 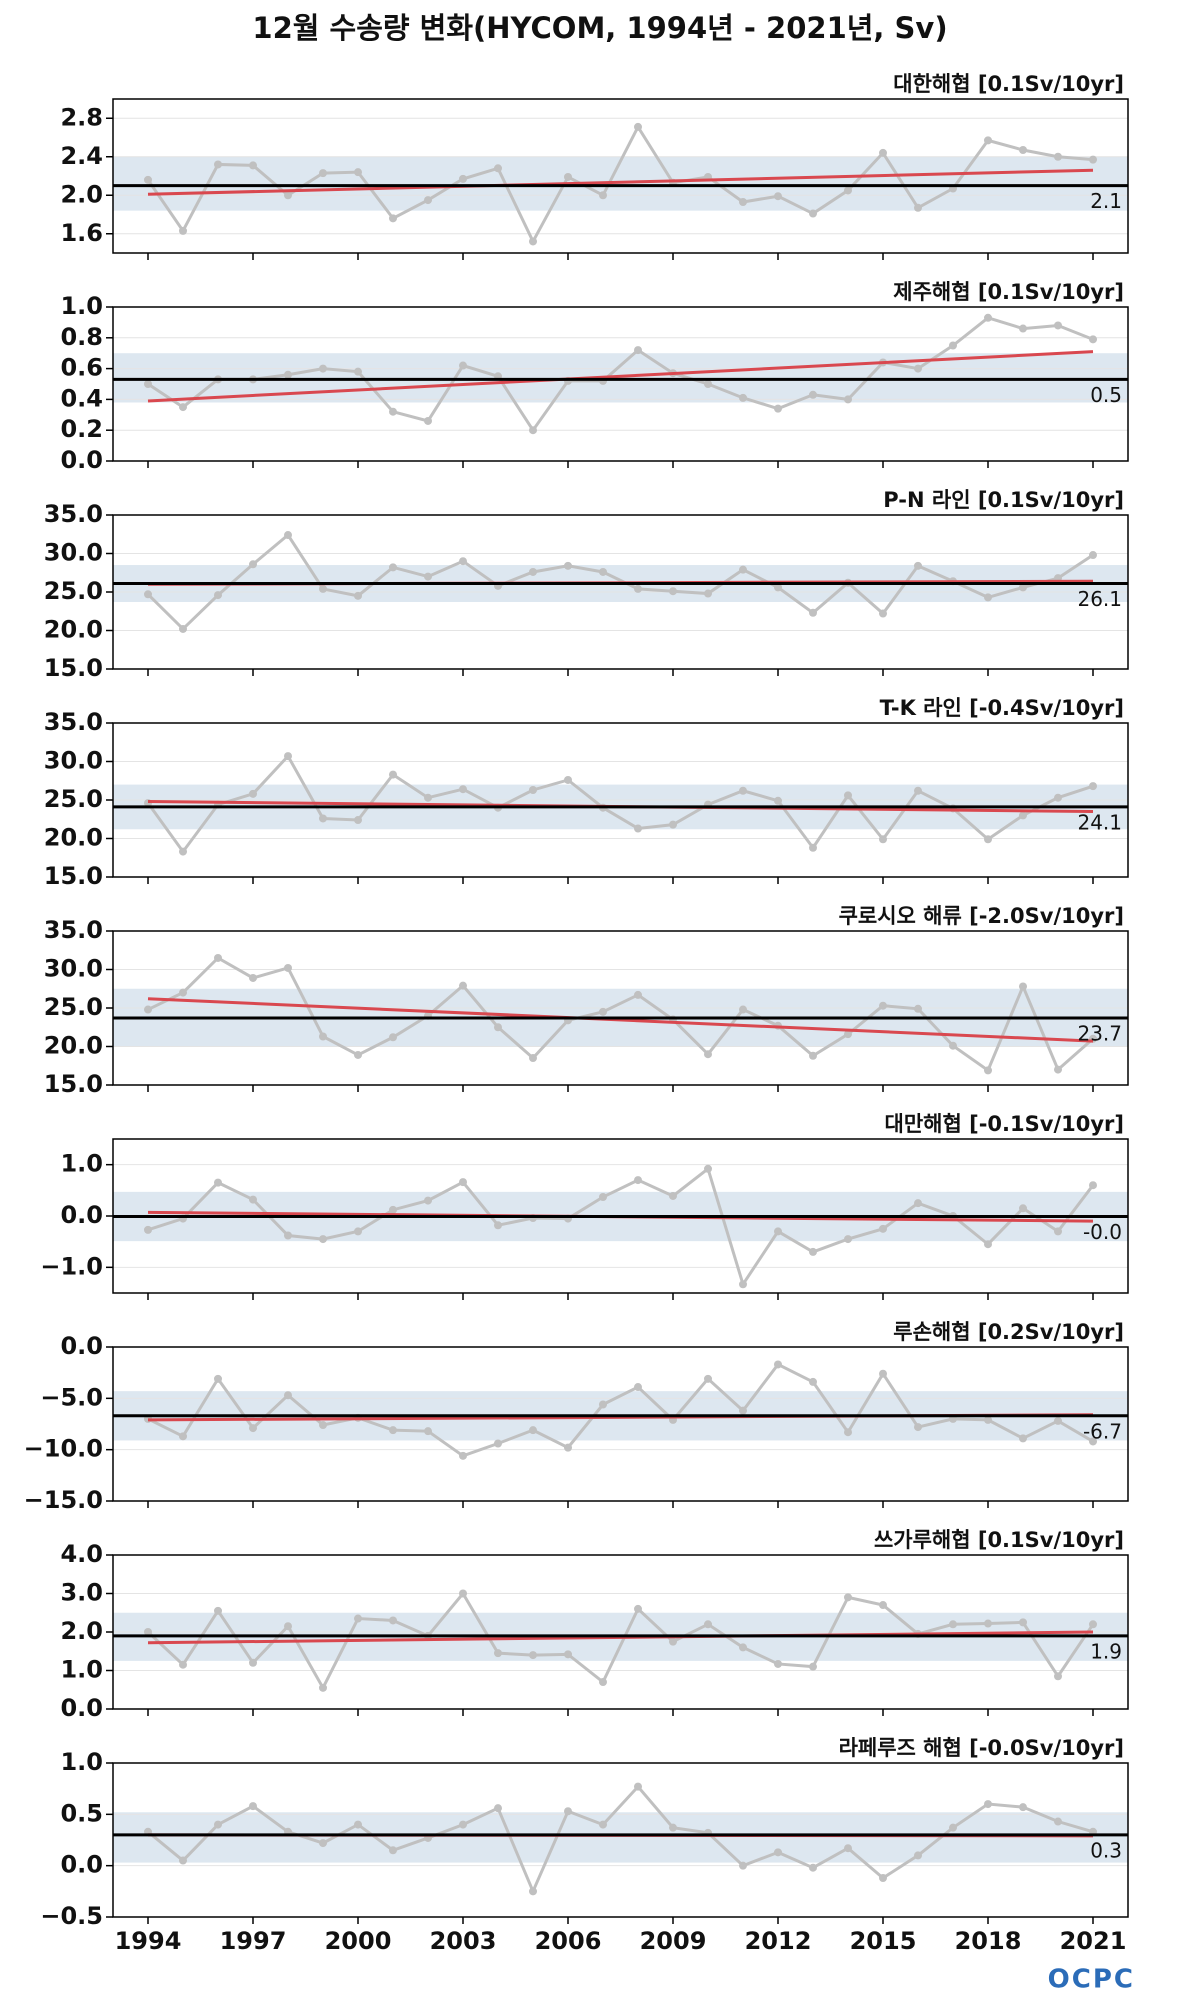 What do you see at coordinates (73, 969) in the screenshot?
I see `y-tick-label: 30.0` at bounding box center [73, 969].